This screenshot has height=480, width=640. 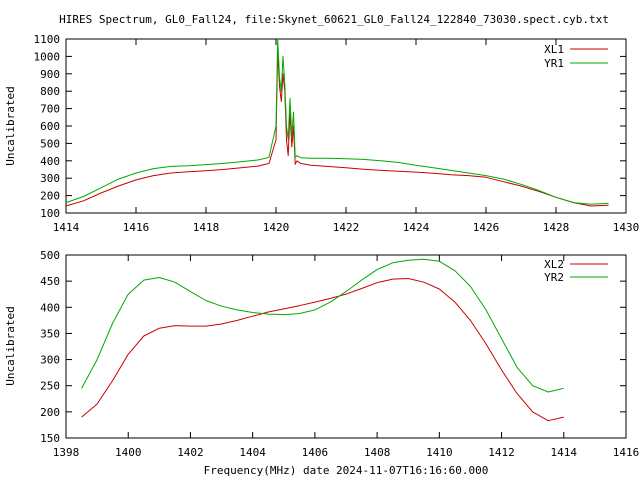 What do you see at coordinates (10, 345) in the screenshot?
I see `bottom-y-axis-label: Uncalibrated` at bounding box center [10, 345].